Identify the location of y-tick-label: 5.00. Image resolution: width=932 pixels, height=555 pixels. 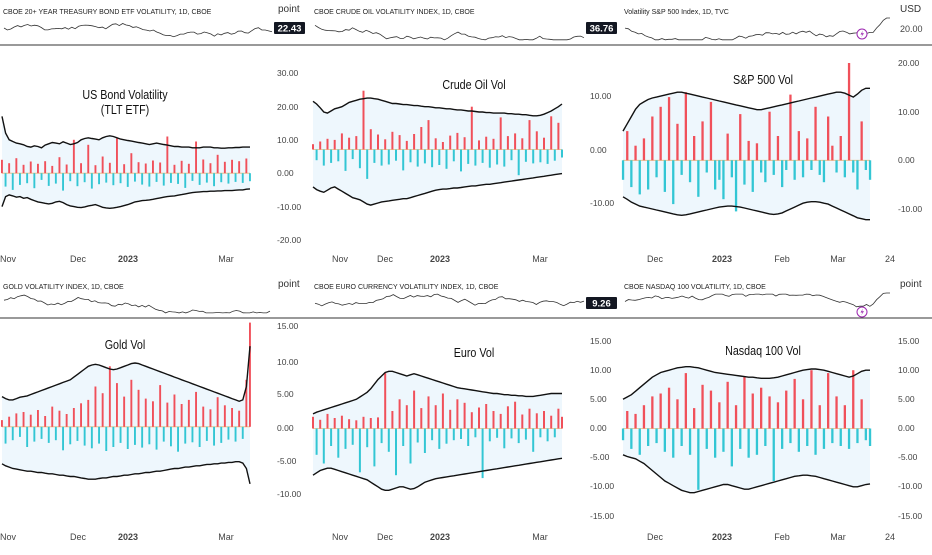
(598, 399).